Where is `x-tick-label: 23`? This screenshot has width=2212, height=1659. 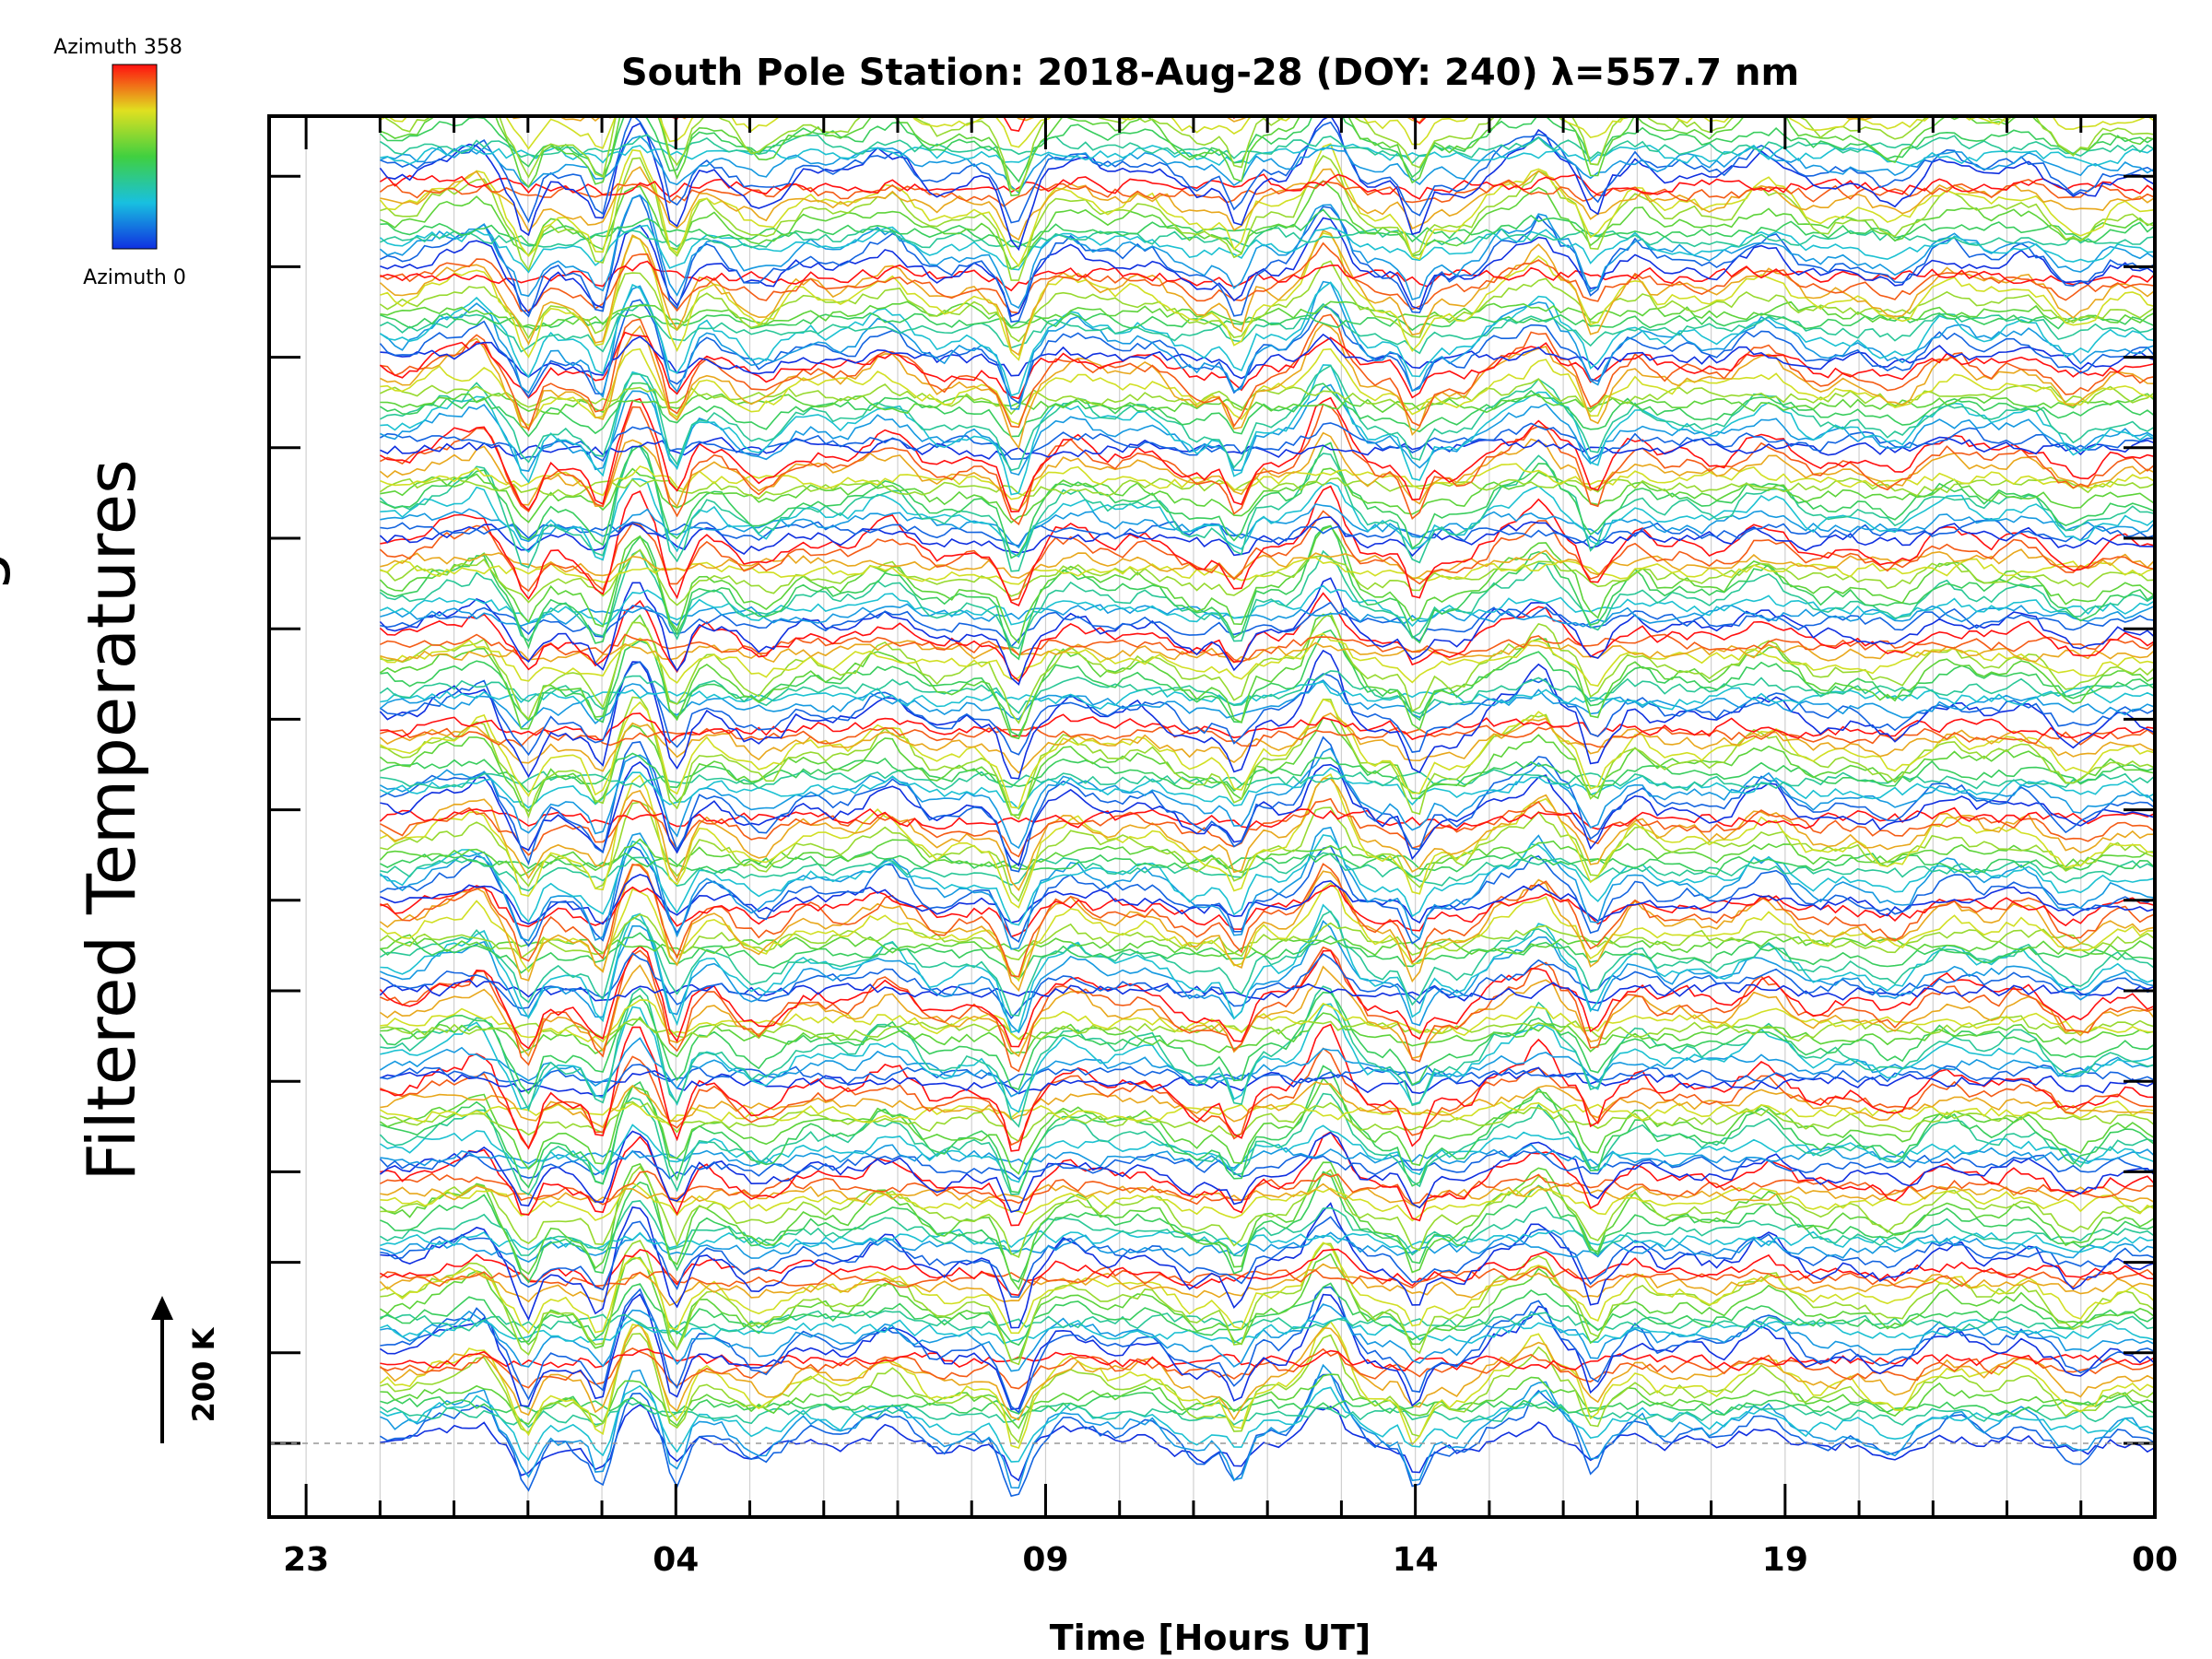 x-tick-label: 23 is located at coordinates (306, 1560).